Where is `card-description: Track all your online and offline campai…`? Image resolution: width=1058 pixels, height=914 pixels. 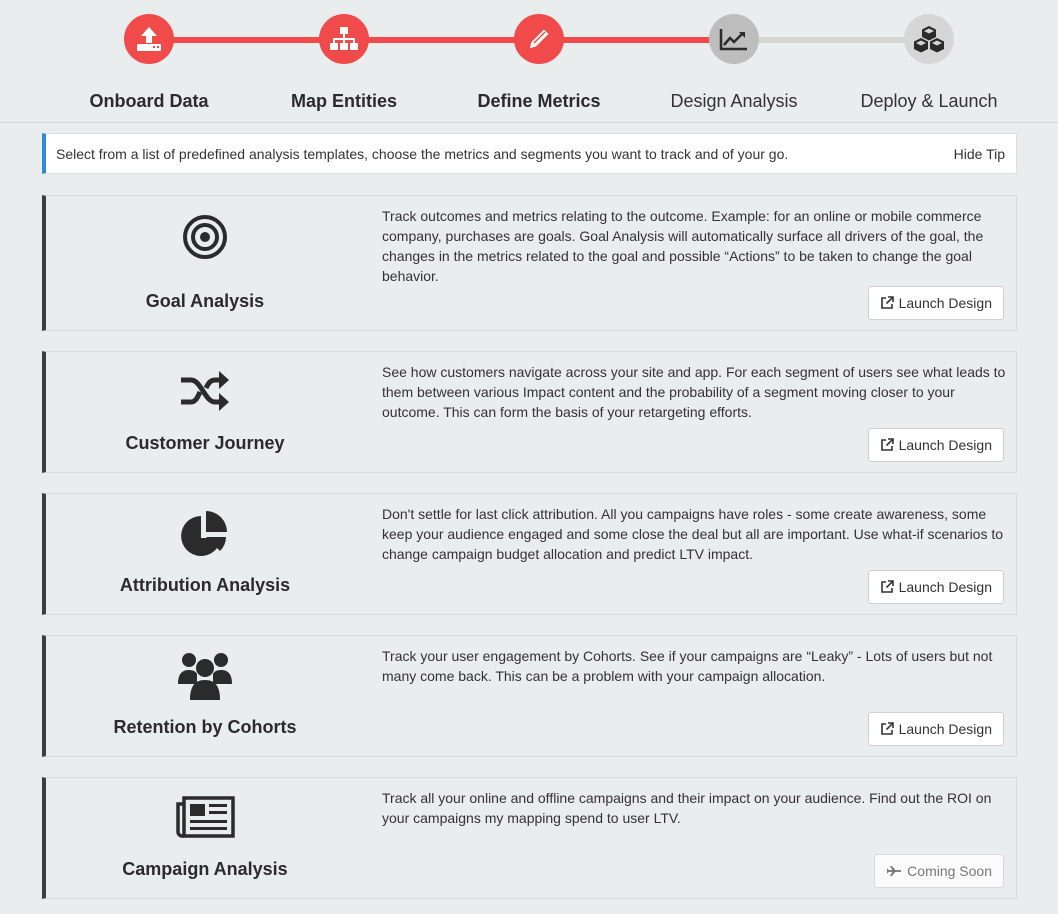
card-description: Track all your online and offline campai… is located at coordinates (687, 808).